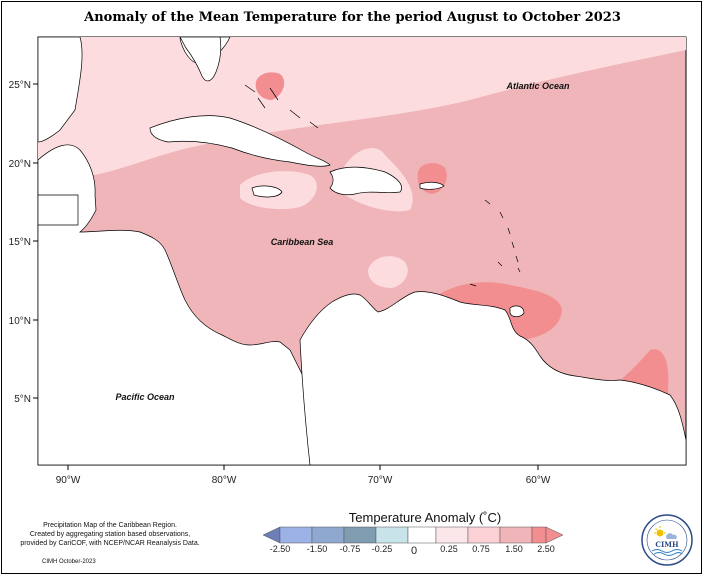 This screenshot has width=705, height=577. I want to click on logo-text: CIMH, so click(667, 544).